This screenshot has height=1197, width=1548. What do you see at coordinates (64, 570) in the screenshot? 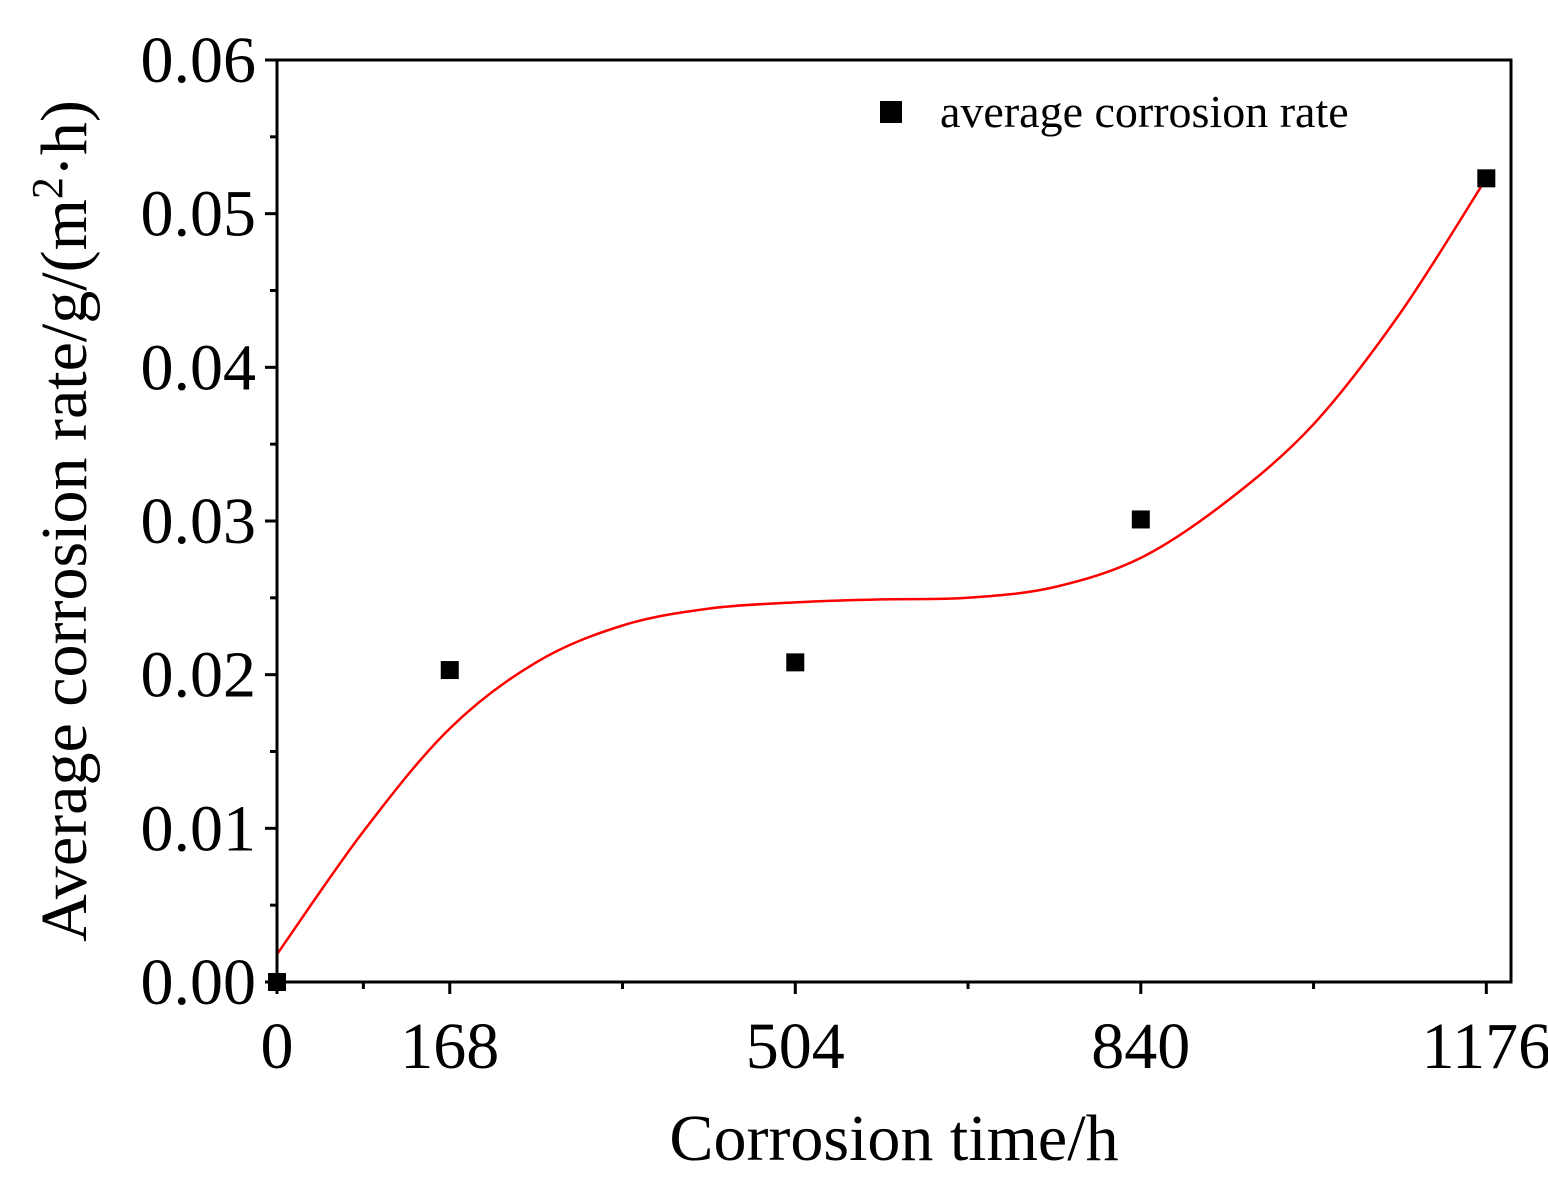
I see `y-axis-title-prefix: Average corrosion rate/g/(m` at bounding box center [64, 570].